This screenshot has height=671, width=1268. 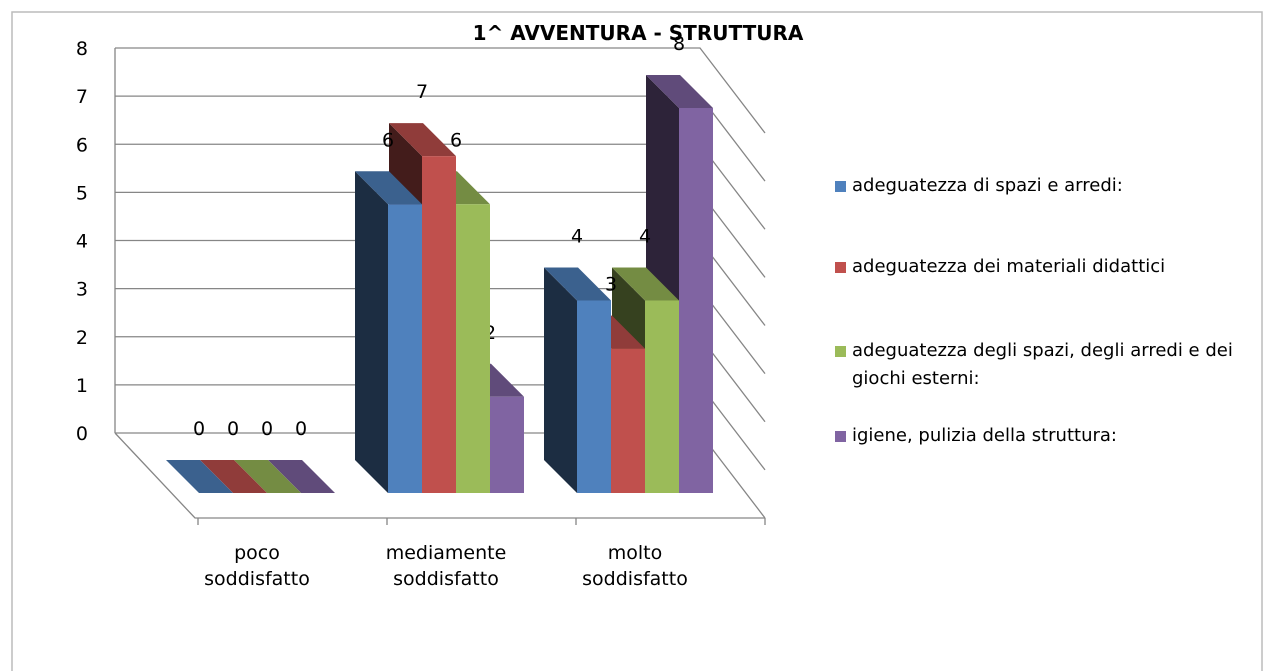 I want to click on value-label: 8, so click(x=679, y=44).